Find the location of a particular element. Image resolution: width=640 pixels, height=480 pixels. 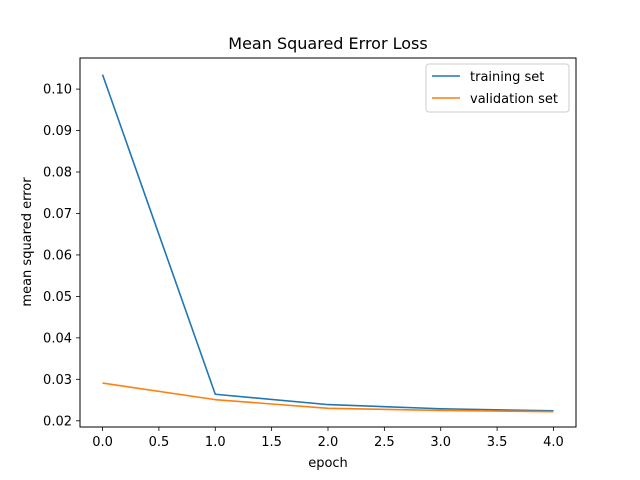

legend-label: training set is located at coordinates (507, 77).